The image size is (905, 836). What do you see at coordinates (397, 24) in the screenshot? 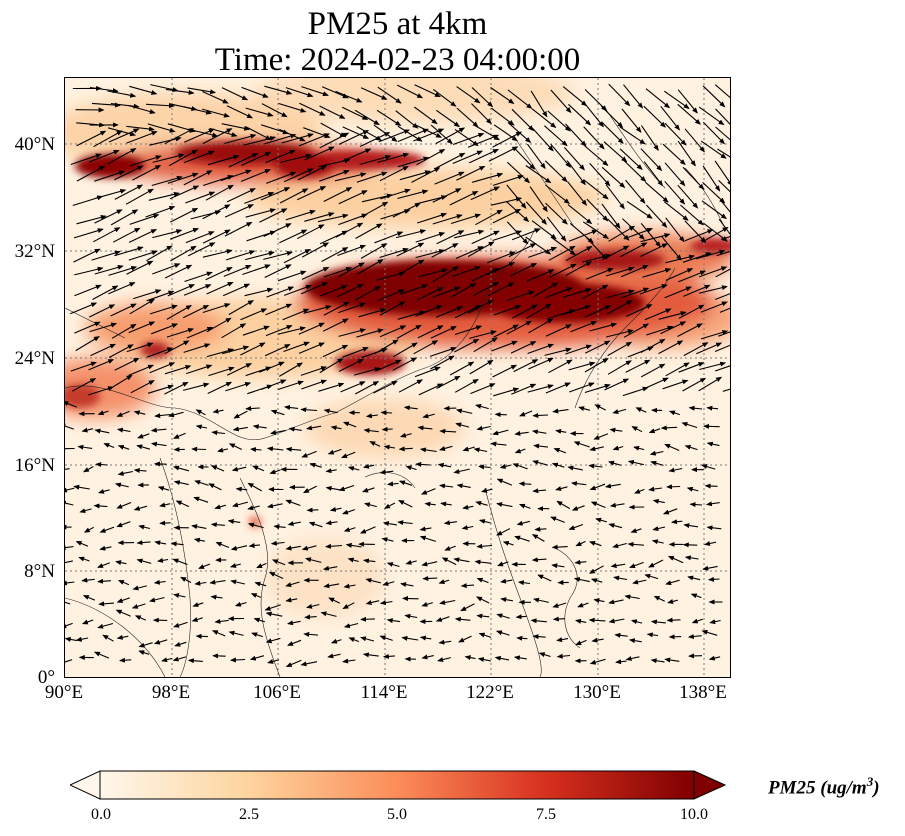
I see `map-title: PM25 at 4km` at bounding box center [397, 24].